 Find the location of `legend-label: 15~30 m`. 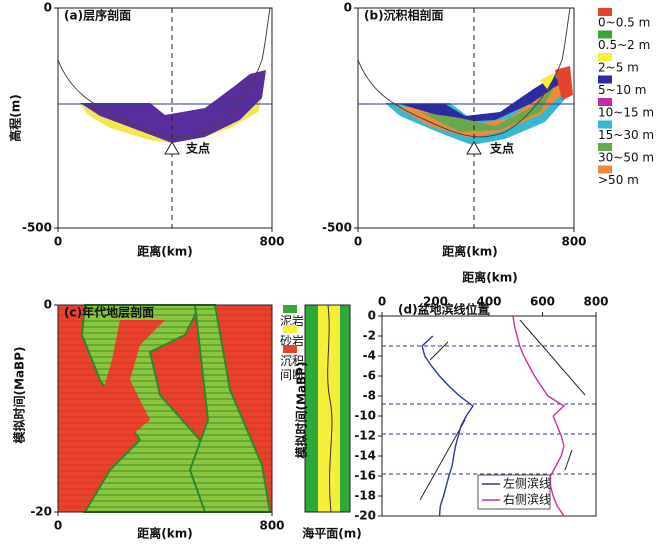

legend-label: 15~30 m is located at coordinates (626, 135).